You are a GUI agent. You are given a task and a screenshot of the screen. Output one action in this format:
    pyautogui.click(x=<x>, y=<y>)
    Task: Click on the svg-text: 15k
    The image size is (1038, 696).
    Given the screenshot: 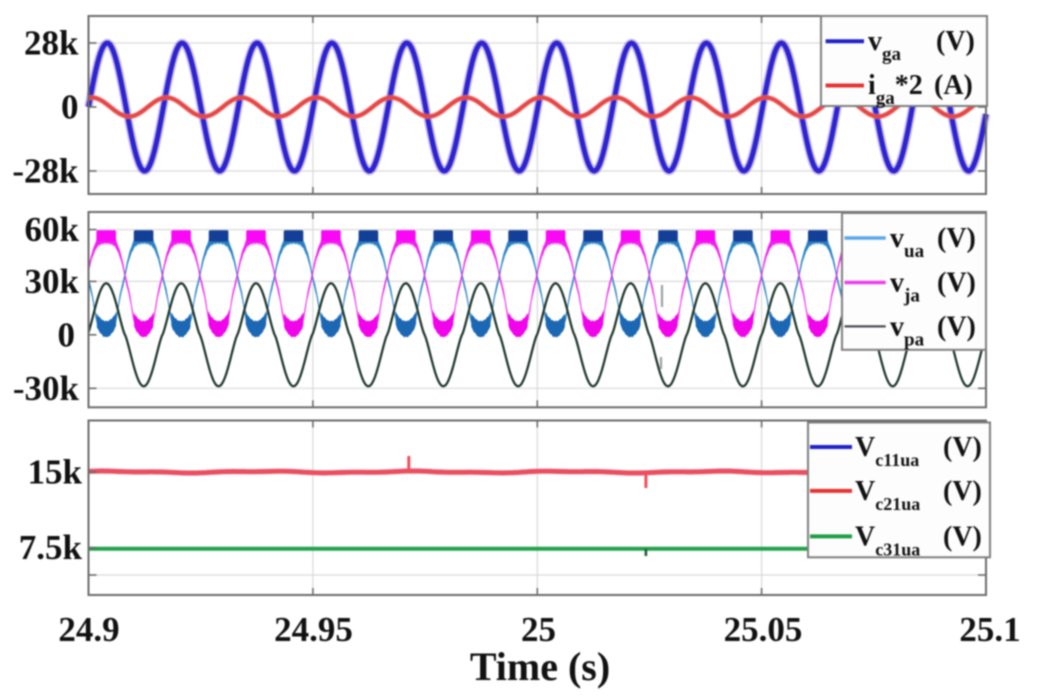 What is the action you would take?
    pyautogui.click(x=55, y=472)
    